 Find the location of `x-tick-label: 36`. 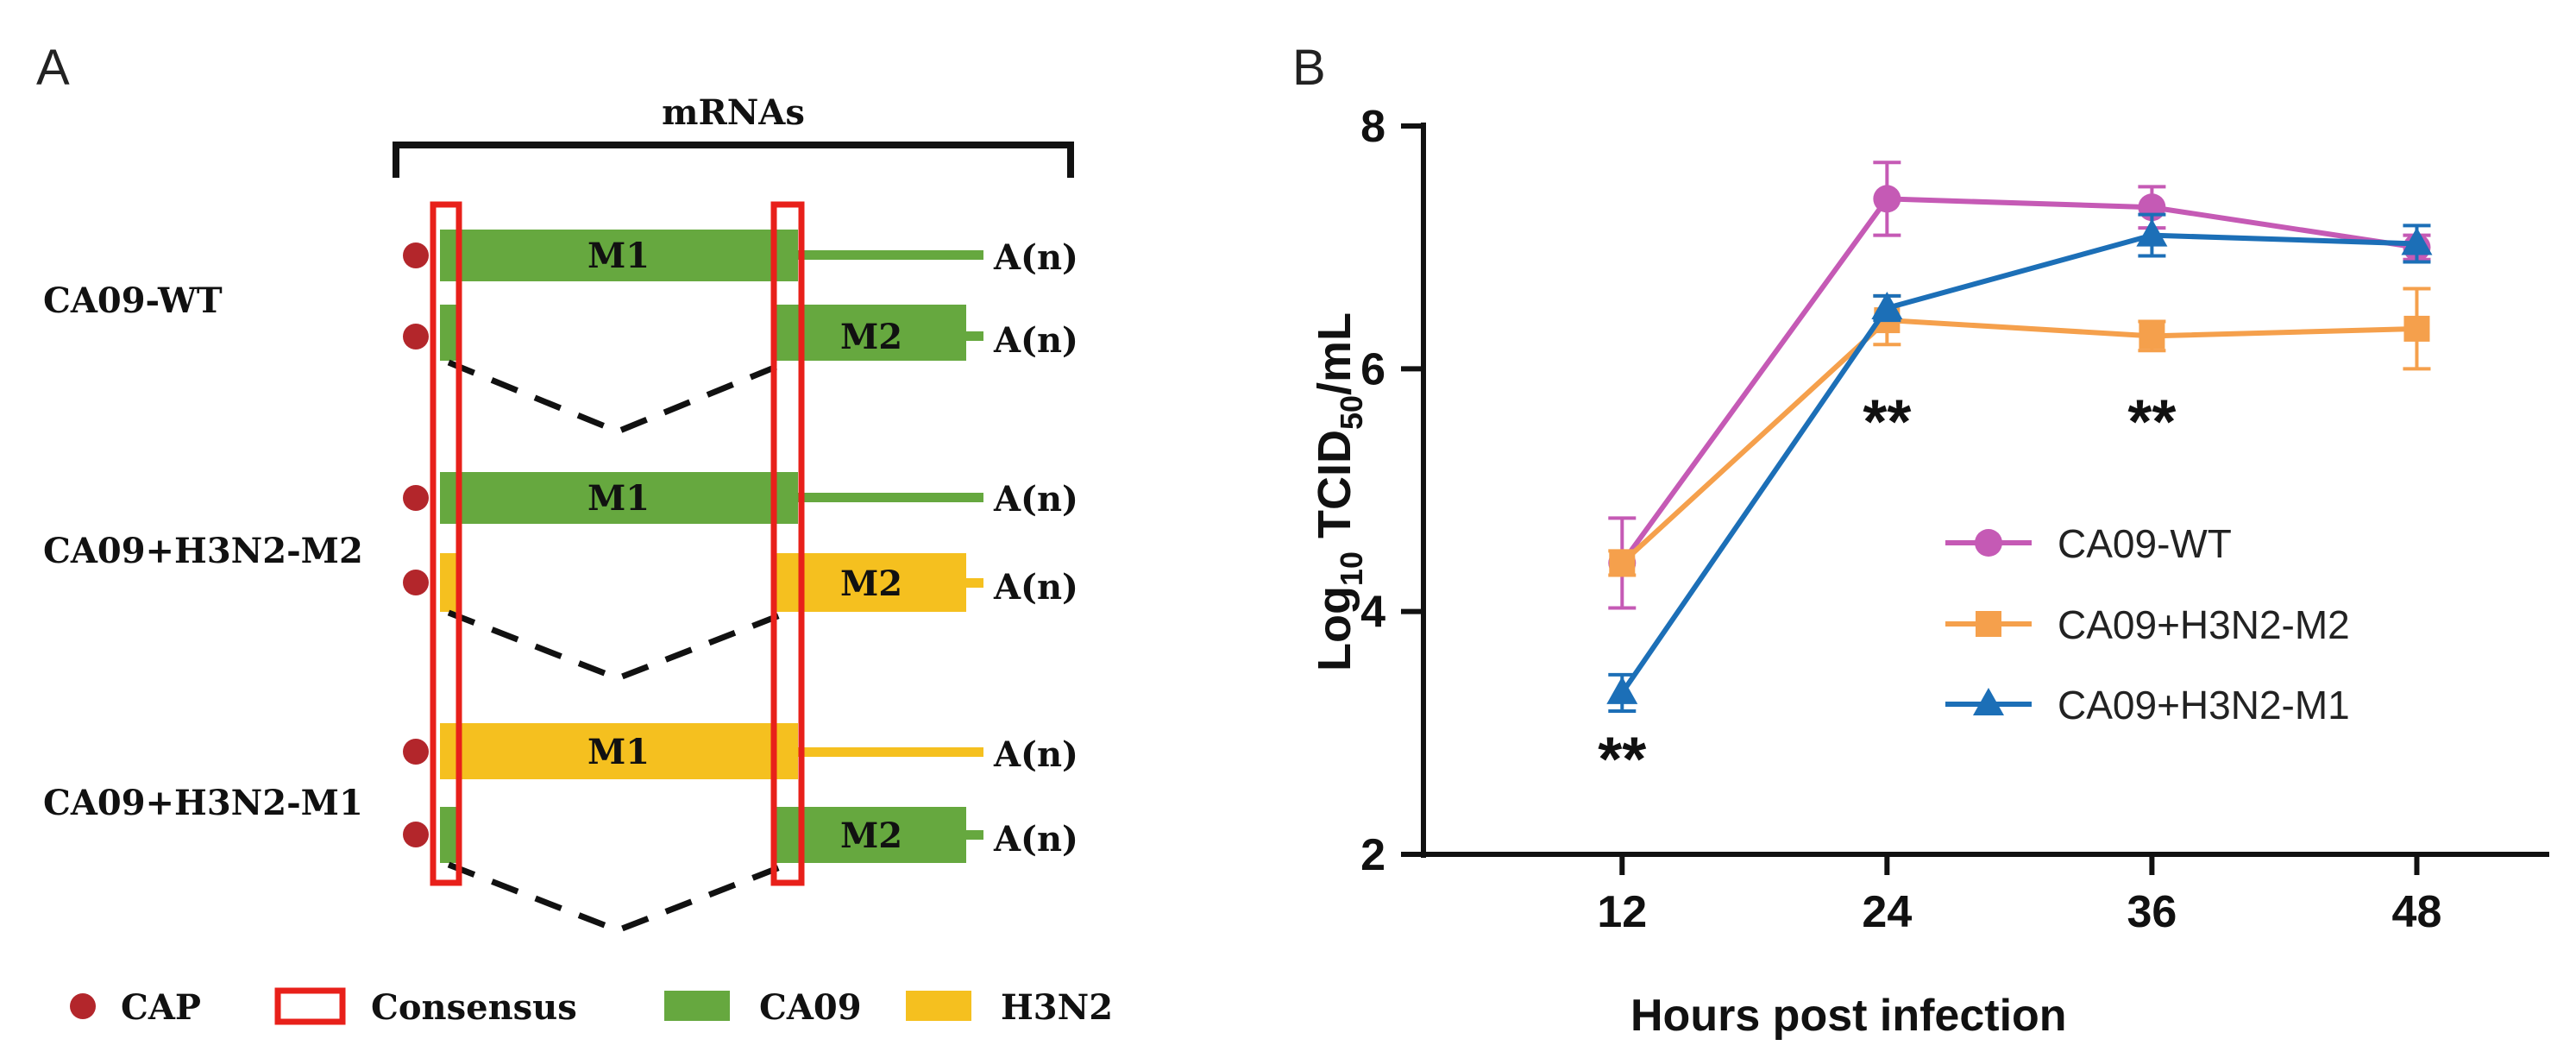

x-tick-label: 36 is located at coordinates (2152, 912).